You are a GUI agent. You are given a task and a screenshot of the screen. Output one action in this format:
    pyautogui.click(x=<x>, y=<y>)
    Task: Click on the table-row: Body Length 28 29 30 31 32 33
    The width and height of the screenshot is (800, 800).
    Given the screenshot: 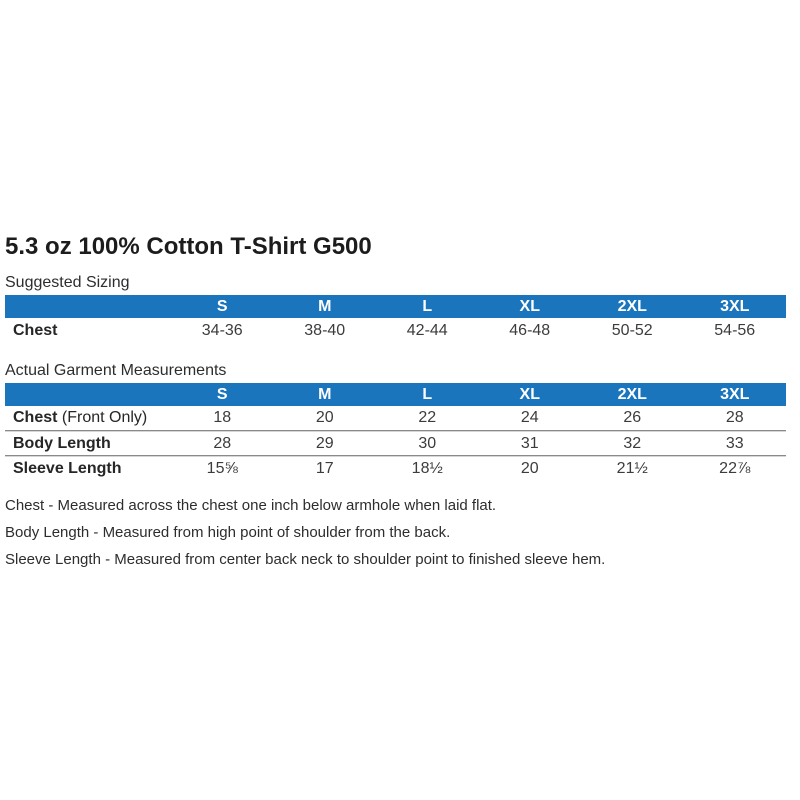 What is the action you would take?
    pyautogui.click(x=395, y=443)
    